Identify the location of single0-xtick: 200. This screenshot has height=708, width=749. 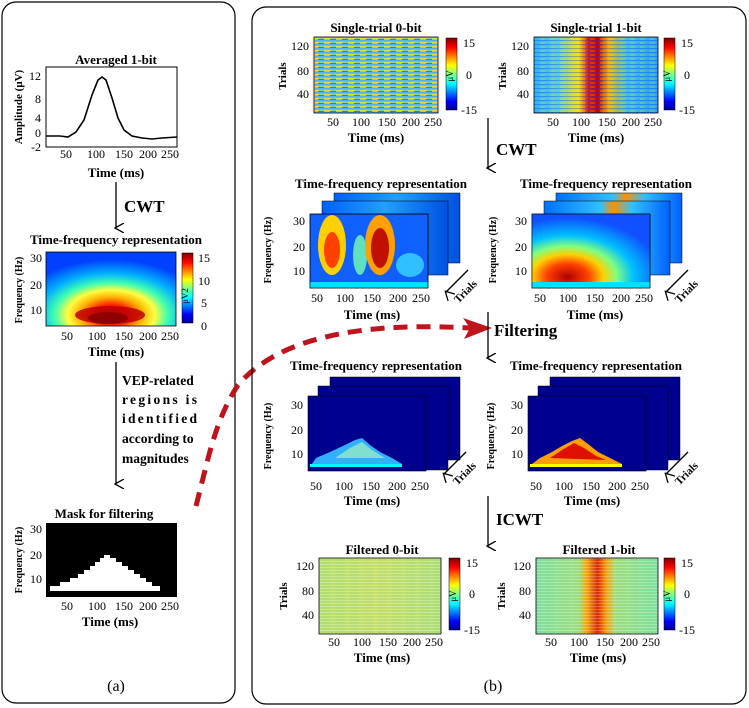
(411, 122).